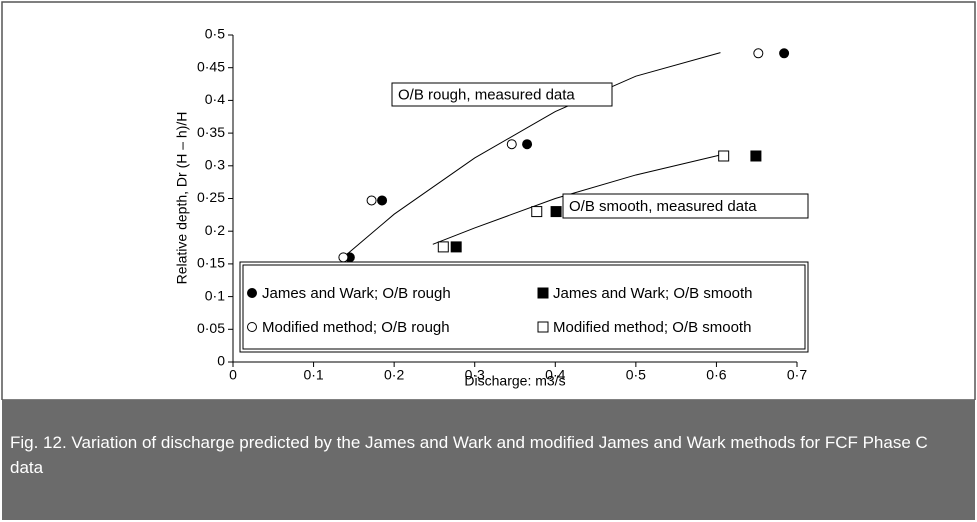  I want to click on x-tick-label: 0, so click(233, 375).